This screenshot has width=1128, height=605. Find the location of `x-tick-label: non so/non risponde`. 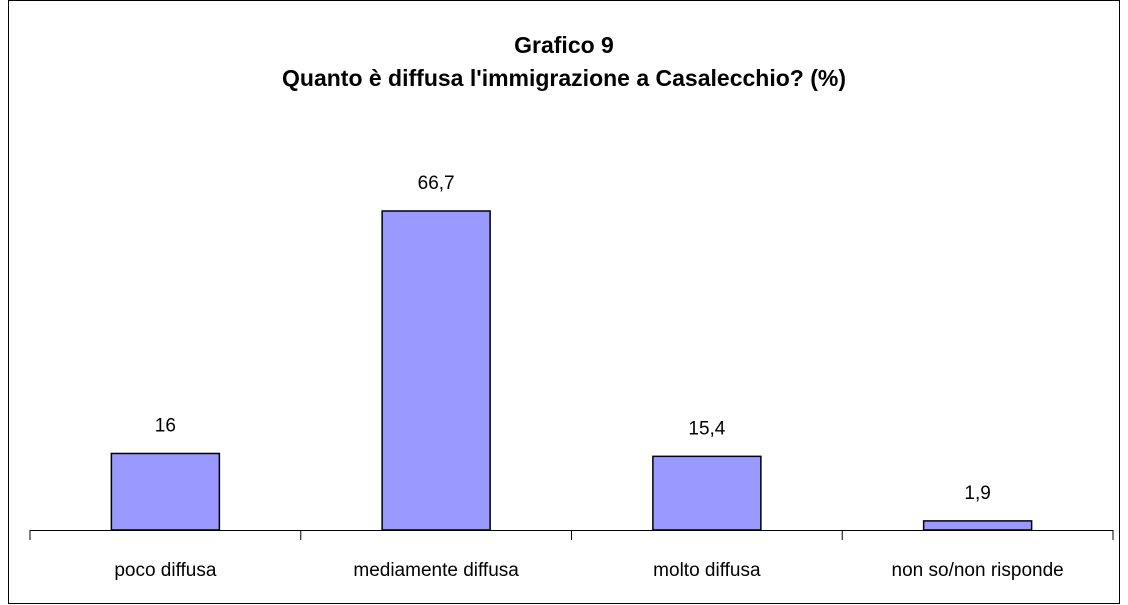

x-tick-label: non so/non risponde is located at coordinates (978, 570).